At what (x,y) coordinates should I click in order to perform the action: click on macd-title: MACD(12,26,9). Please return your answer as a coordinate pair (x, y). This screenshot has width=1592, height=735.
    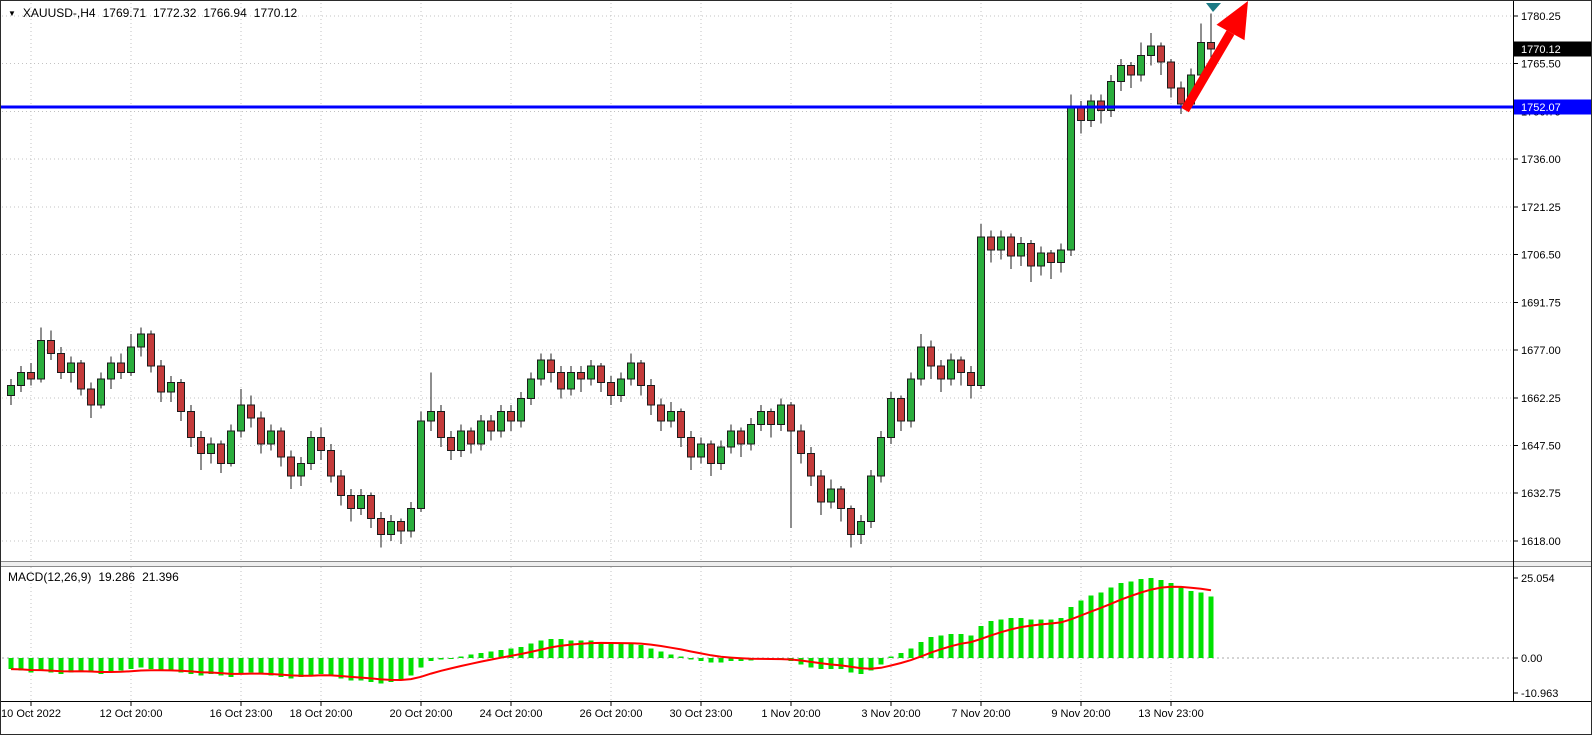
    Looking at the image, I should click on (50, 577).